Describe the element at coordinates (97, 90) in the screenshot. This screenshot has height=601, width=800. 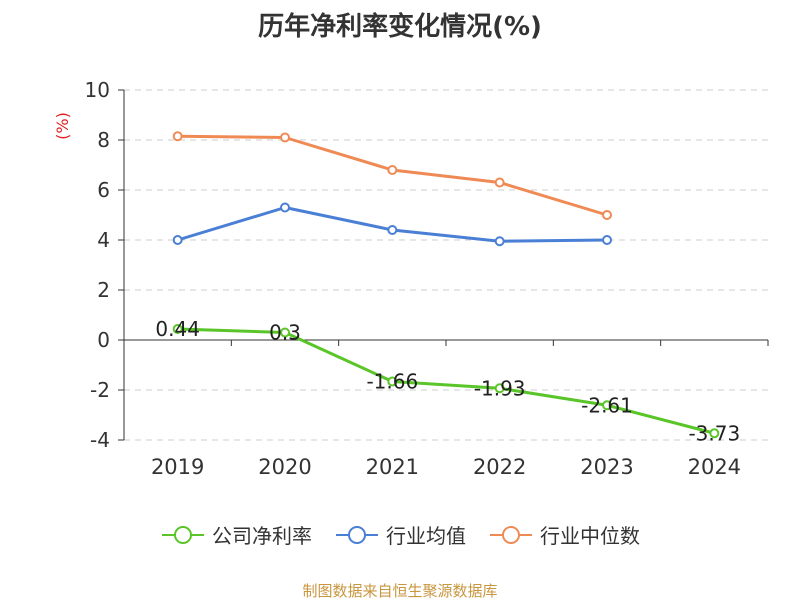
I see `y-tick-label: 10` at that location.